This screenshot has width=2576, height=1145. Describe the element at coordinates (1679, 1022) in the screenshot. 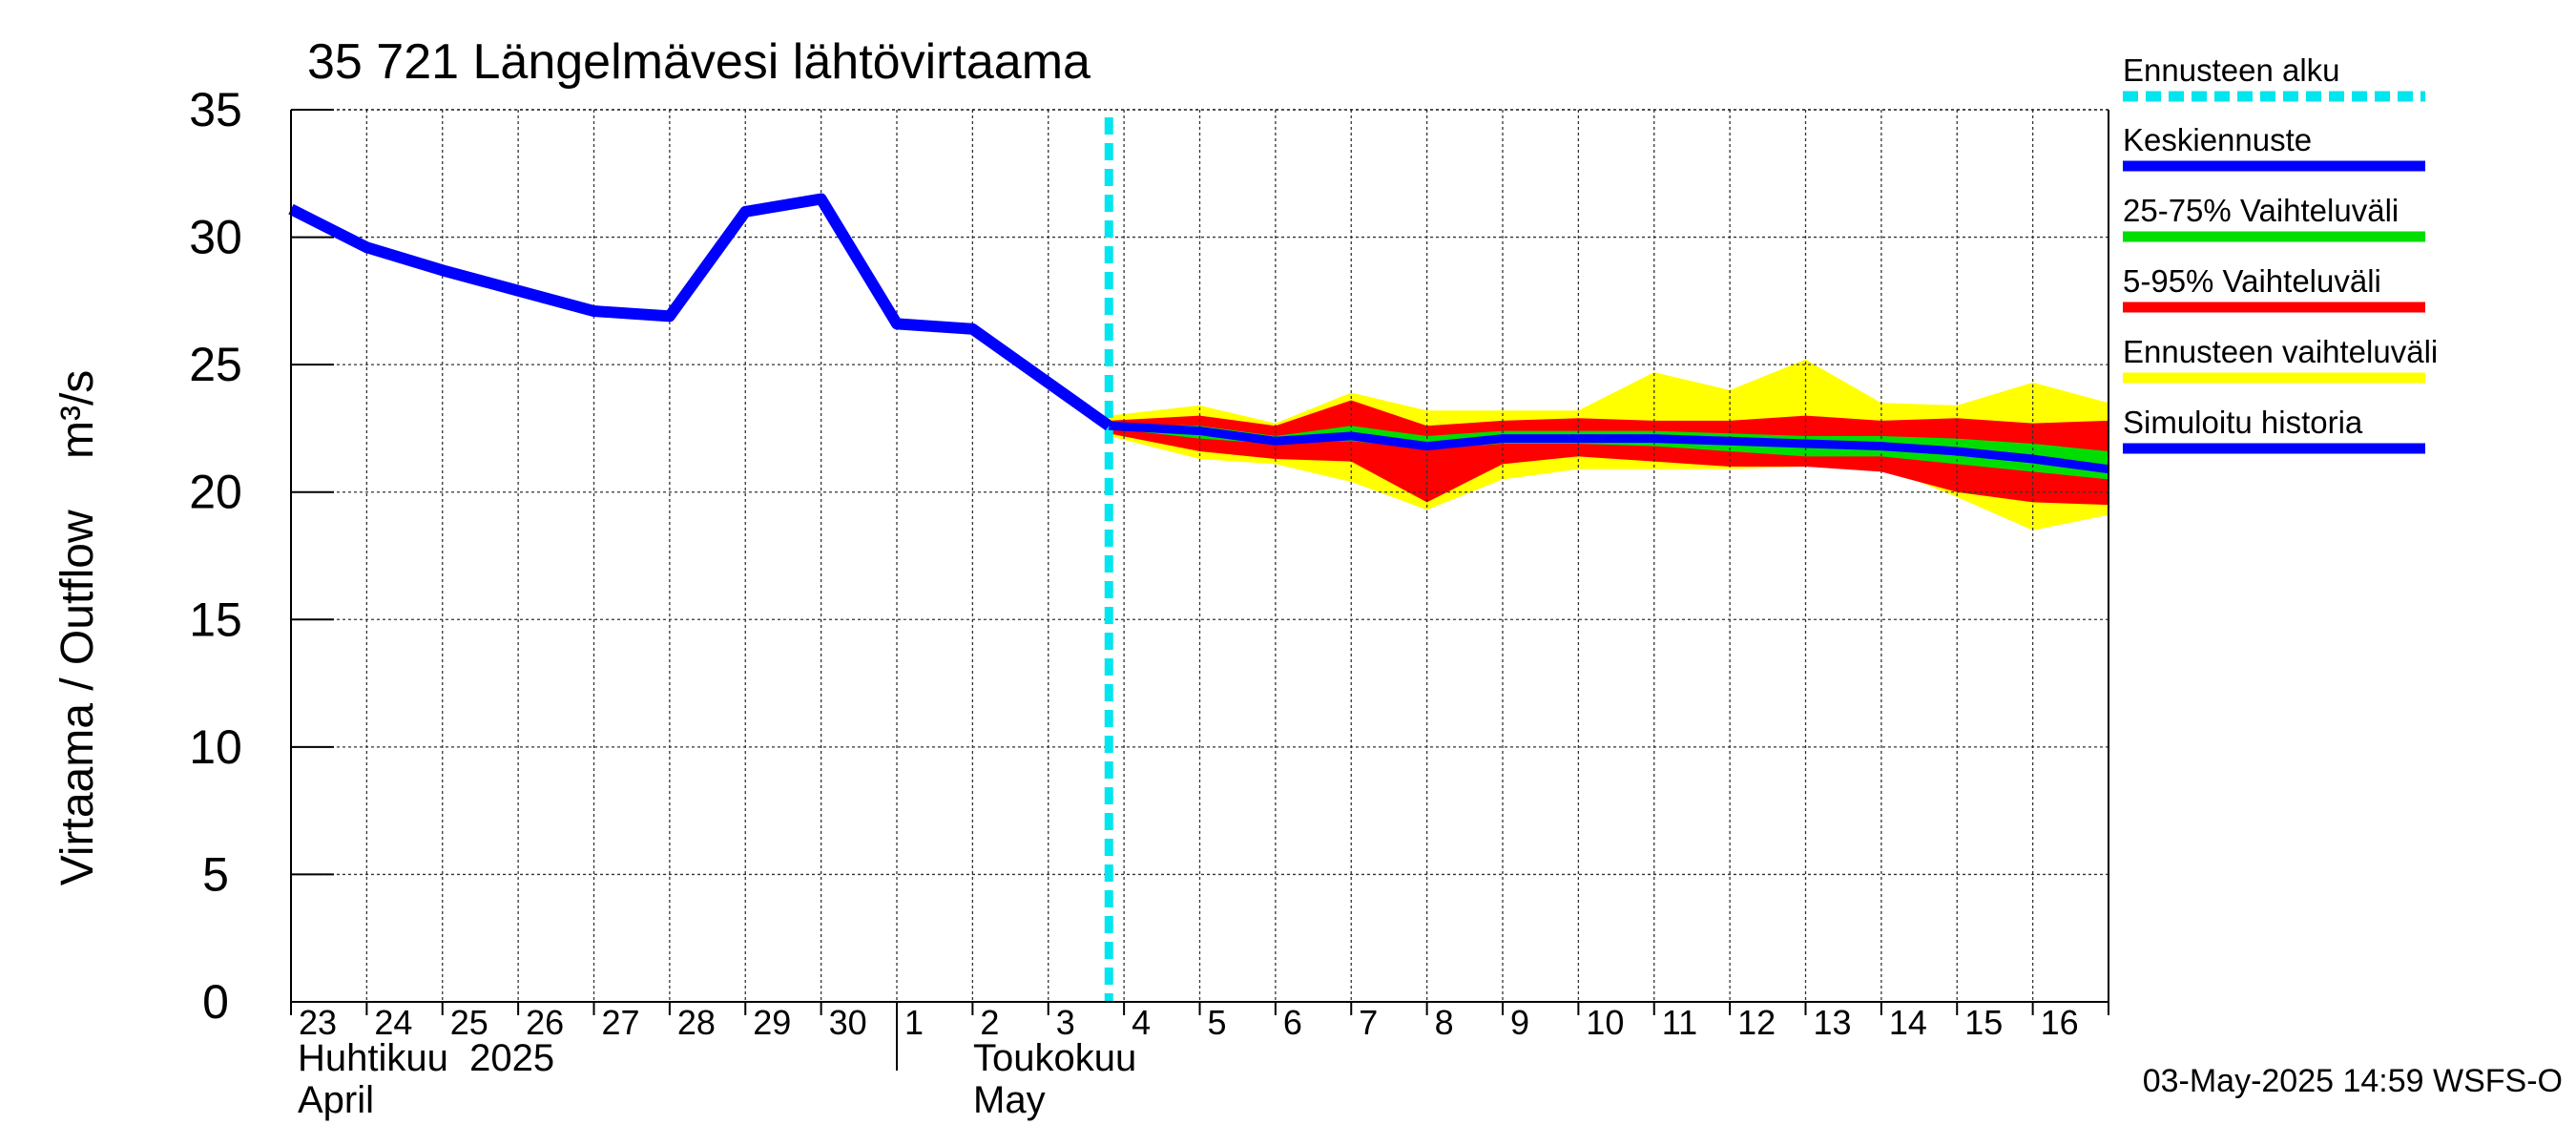

I see `x-tick-label: 11` at that location.